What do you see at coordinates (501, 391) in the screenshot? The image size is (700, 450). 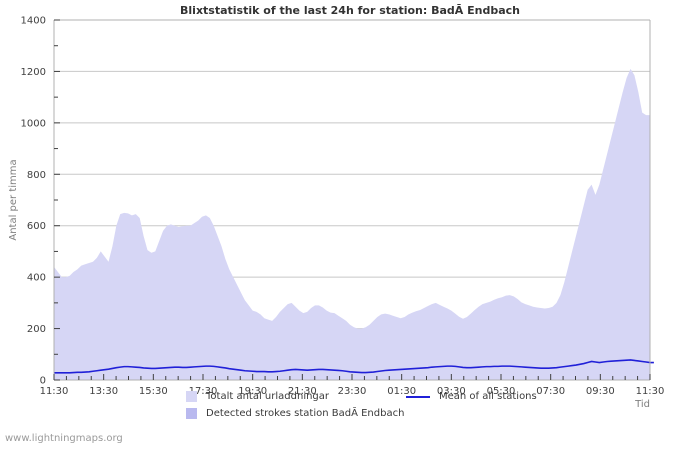 I see `x-tick-label: 05:30` at bounding box center [501, 391].